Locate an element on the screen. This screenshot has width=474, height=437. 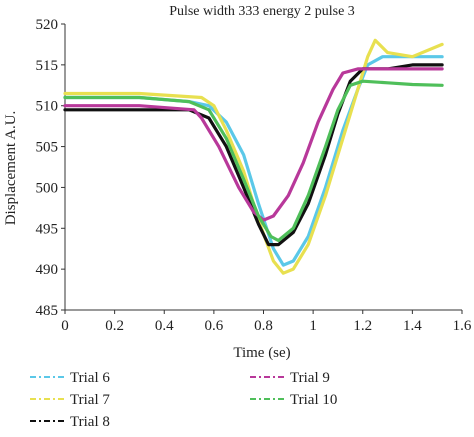
chart-title: Pulse width 333 energy 2 pulse 3 is located at coordinates (262, 11).